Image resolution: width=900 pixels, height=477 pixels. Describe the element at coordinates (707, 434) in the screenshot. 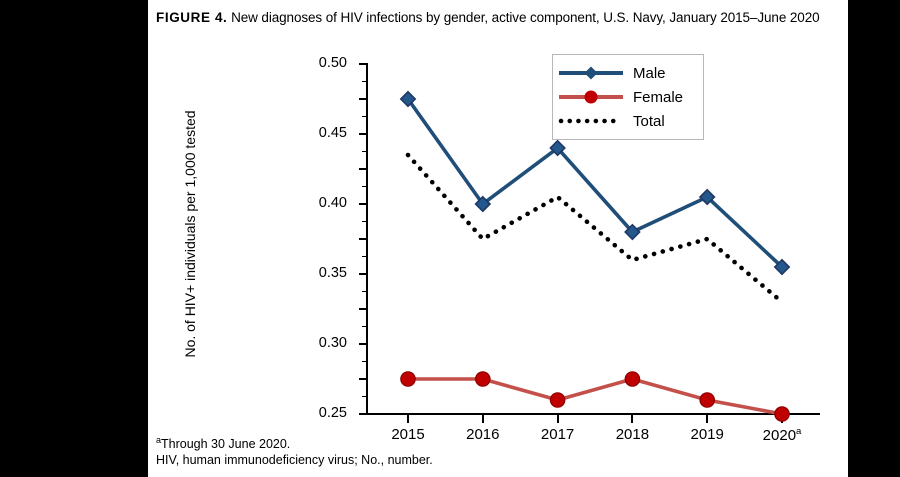

I see `x-tick-label: 2019` at that location.